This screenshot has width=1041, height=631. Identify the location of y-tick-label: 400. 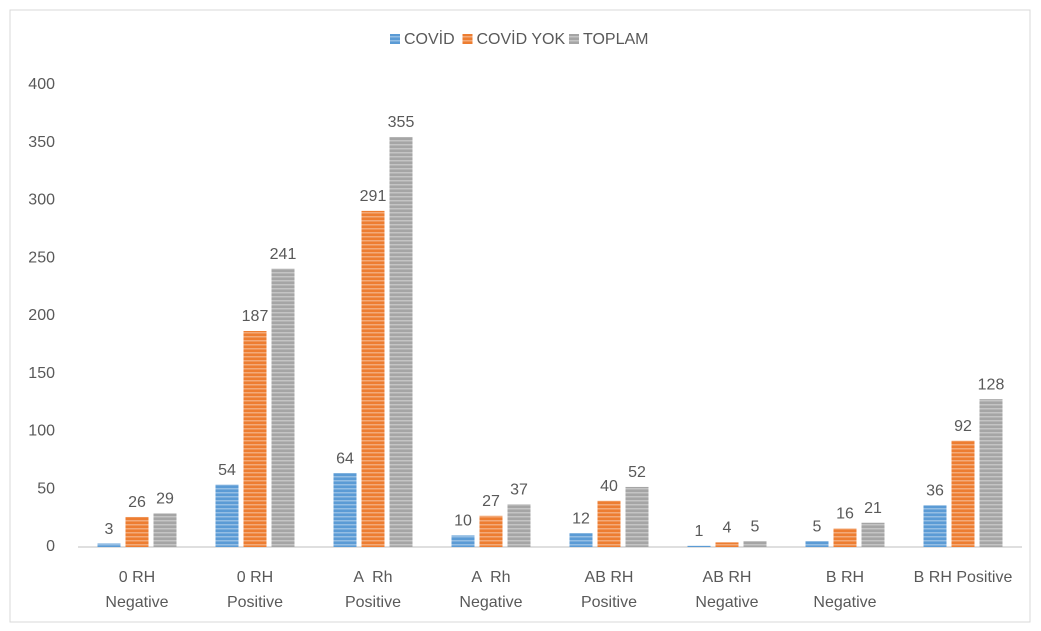
(41, 84).